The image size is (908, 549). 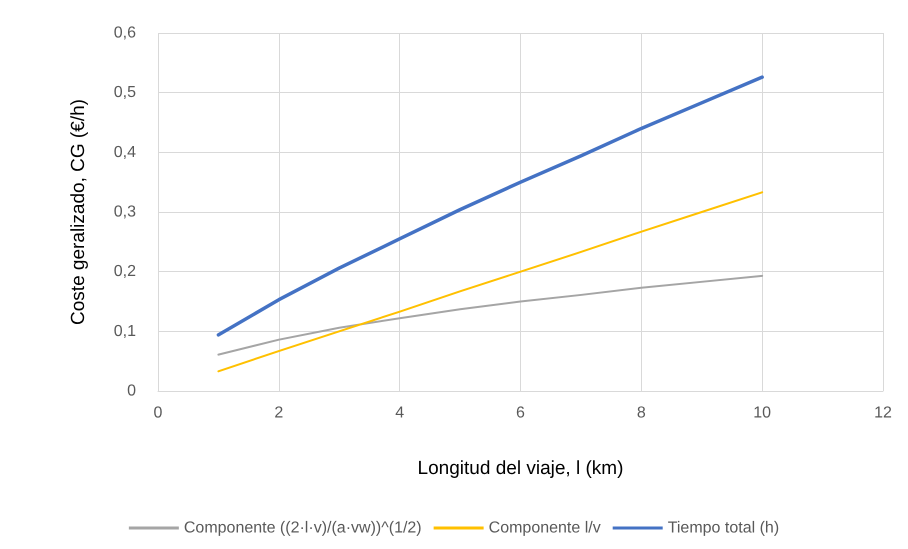 I want to click on y-tick-label: 0,5, so click(x=125, y=93).